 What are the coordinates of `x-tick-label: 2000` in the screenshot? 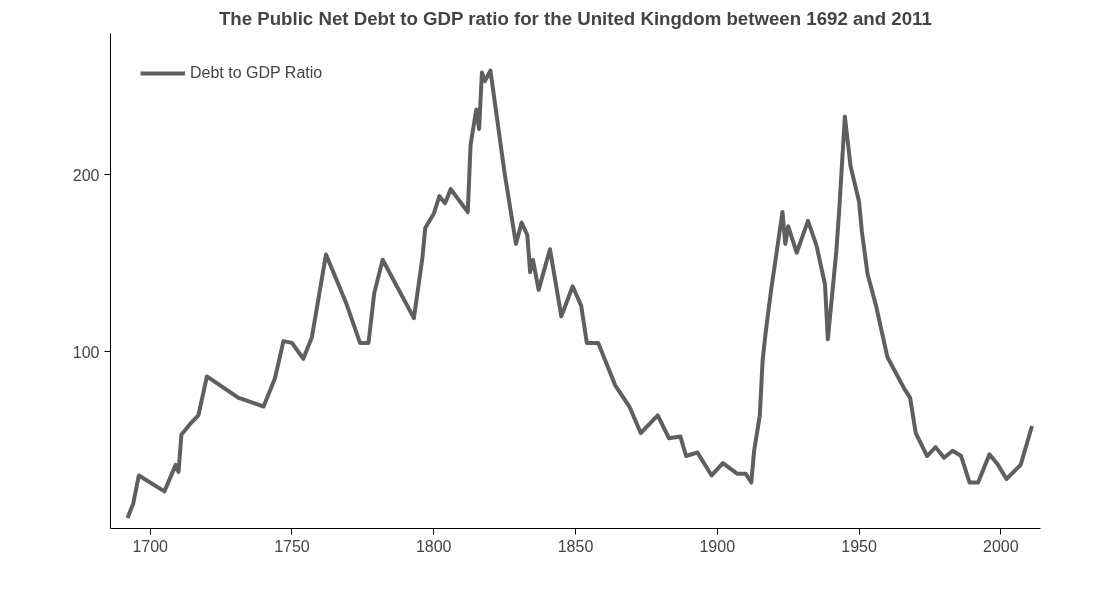 It's located at (1001, 546).